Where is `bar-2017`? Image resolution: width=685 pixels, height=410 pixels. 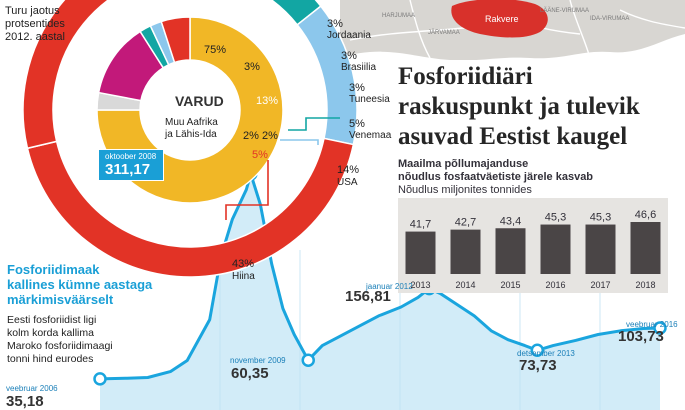 bar-2017 is located at coordinates (600, 249).